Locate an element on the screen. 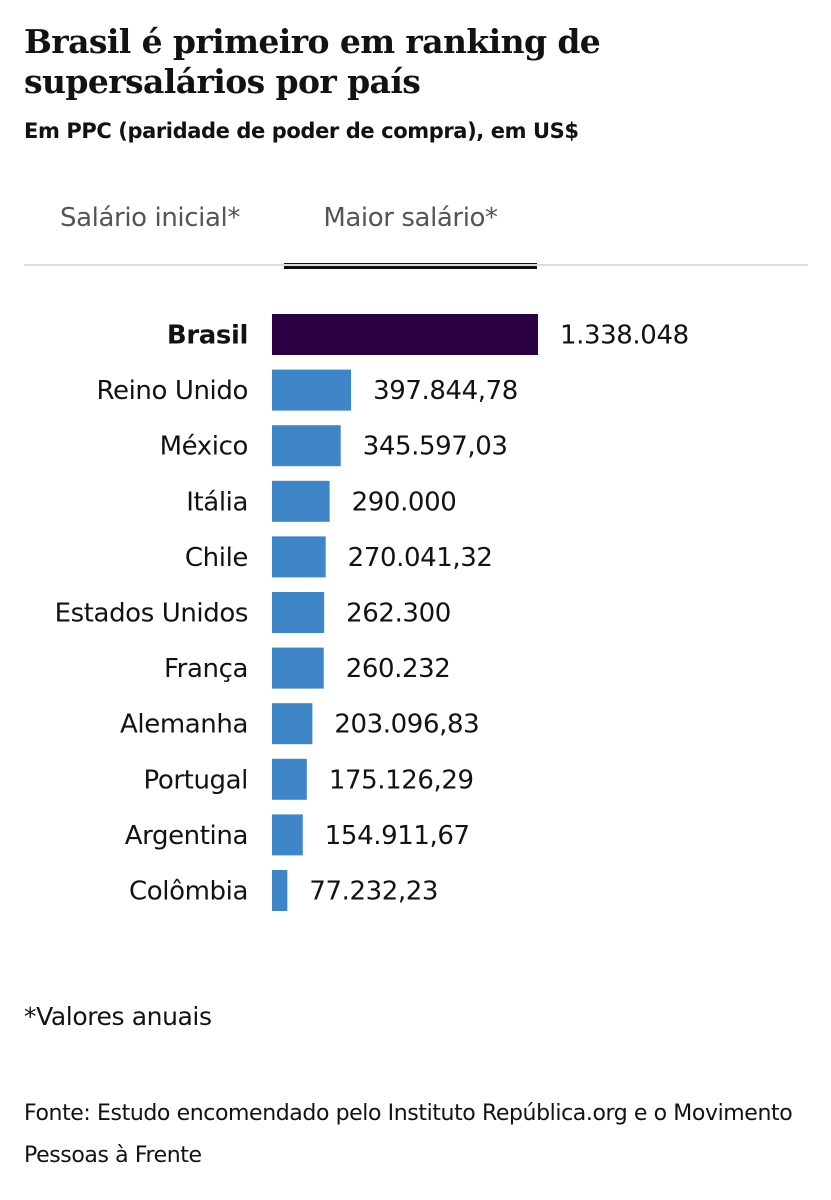  category-label: Estados Unidos is located at coordinates (151, 614).